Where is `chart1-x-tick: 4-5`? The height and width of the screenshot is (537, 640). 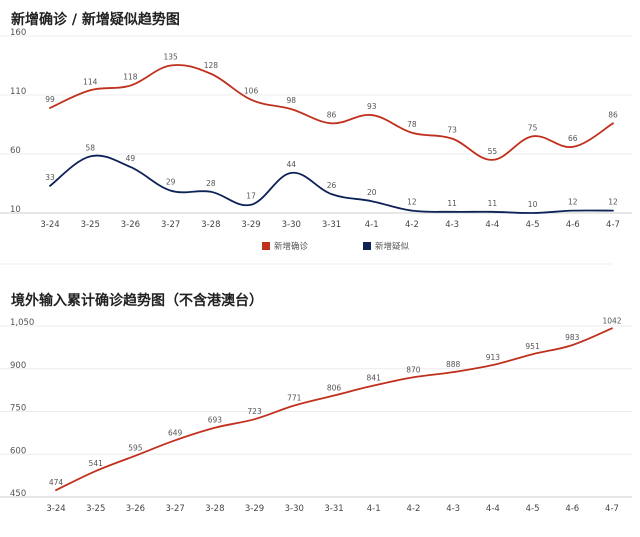 chart1-x-tick: 4-5 is located at coordinates (533, 225).